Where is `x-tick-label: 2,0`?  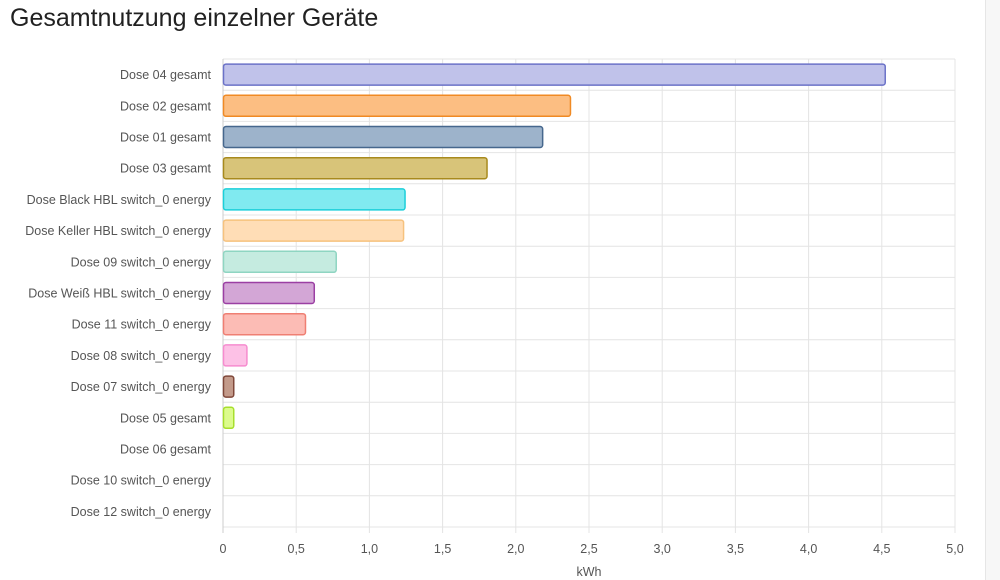 x-tick-label: 2,0 is located at coordinates (515, 549).